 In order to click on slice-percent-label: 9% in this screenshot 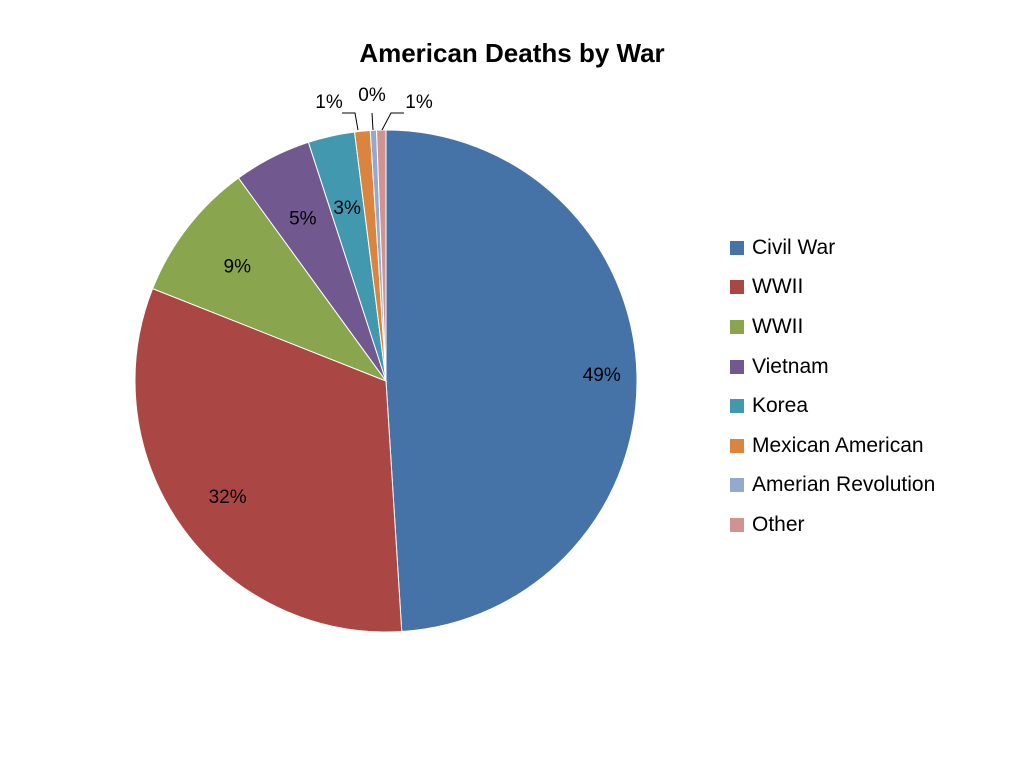, I will do `click(238, 267)`.